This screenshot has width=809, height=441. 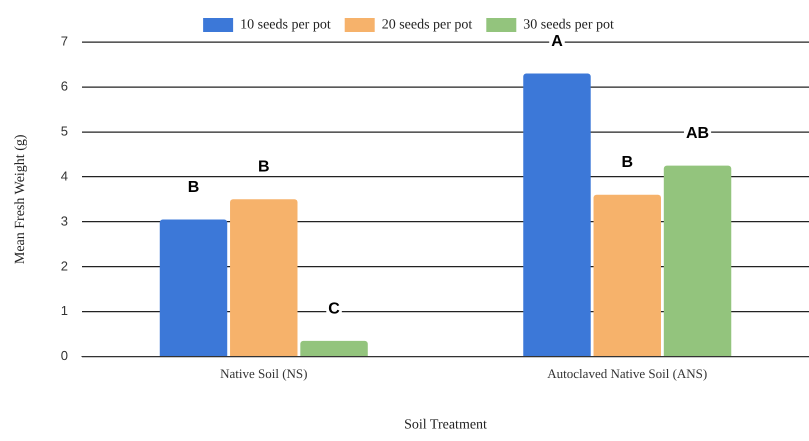 What do you see at coordinates (557, 41) in the screenshot?
I see `data-label: A` at bounding box center [557, 41].